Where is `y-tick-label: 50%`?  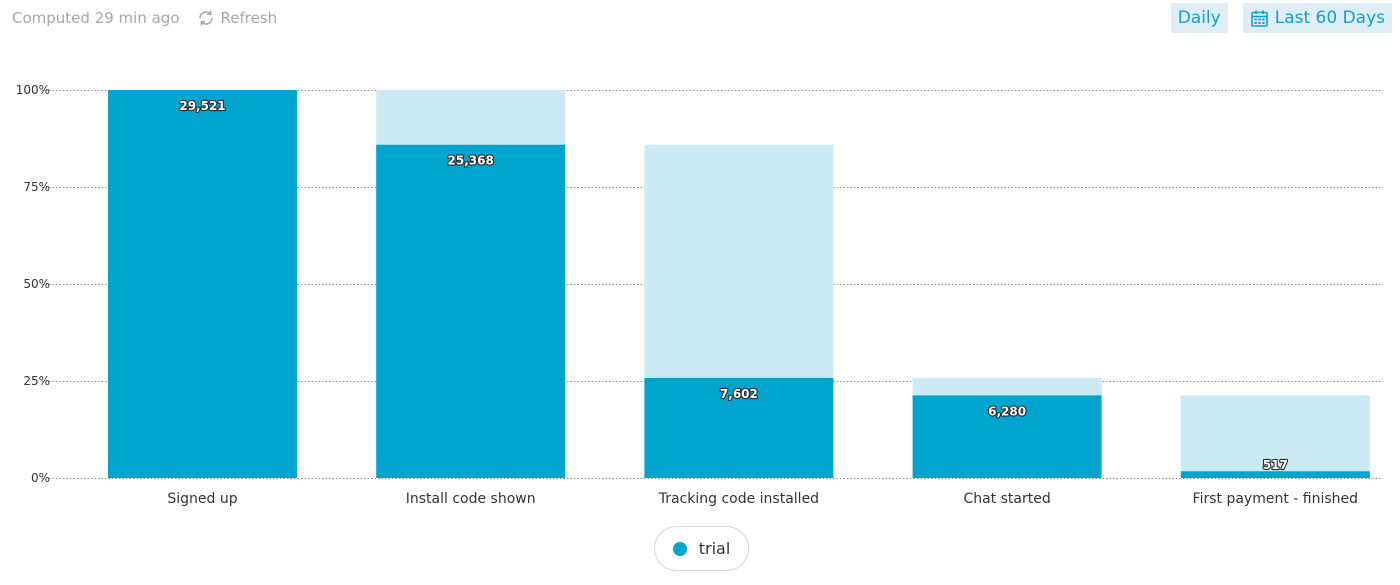
y-tick-label: 50% is located at coordinates (36, 284).